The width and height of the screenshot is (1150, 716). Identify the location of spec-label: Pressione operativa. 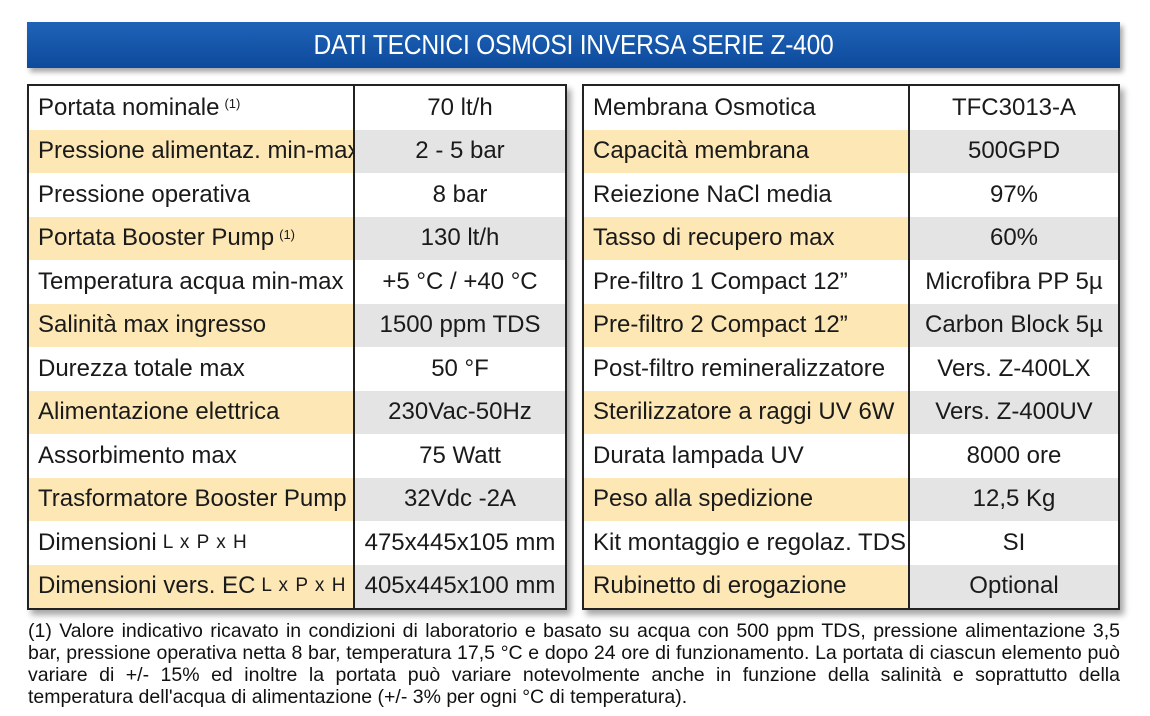
(191, 195).